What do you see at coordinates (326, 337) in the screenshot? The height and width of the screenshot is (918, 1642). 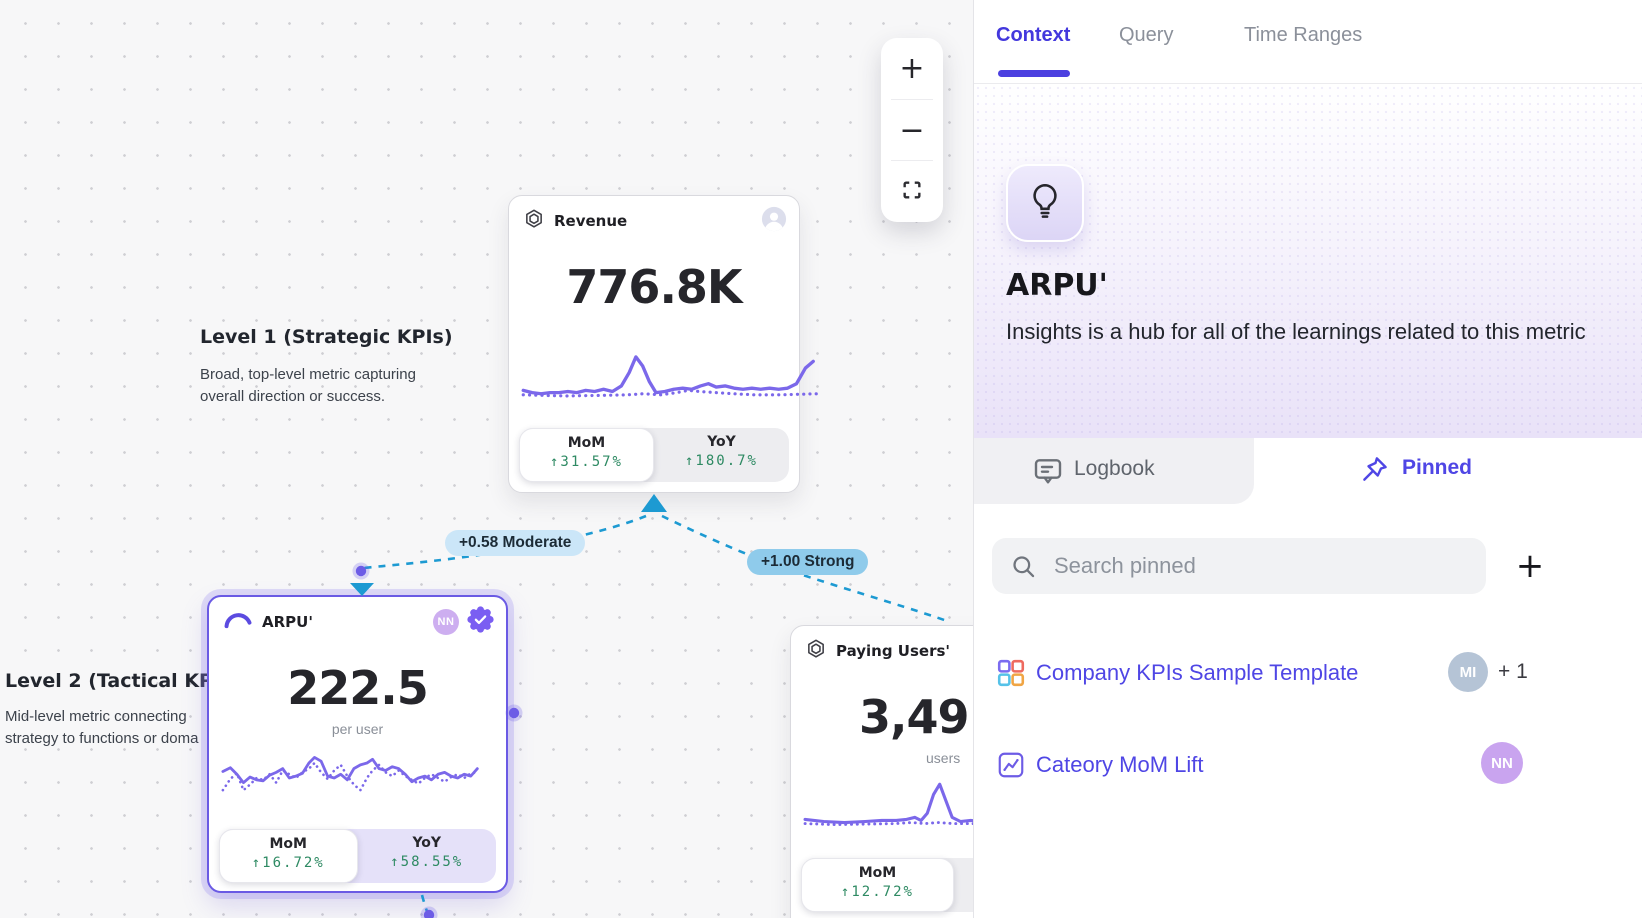 I see `annotation-level1-title: Level 1 (Strategic KPIs)` at bounding box center [326, 337].